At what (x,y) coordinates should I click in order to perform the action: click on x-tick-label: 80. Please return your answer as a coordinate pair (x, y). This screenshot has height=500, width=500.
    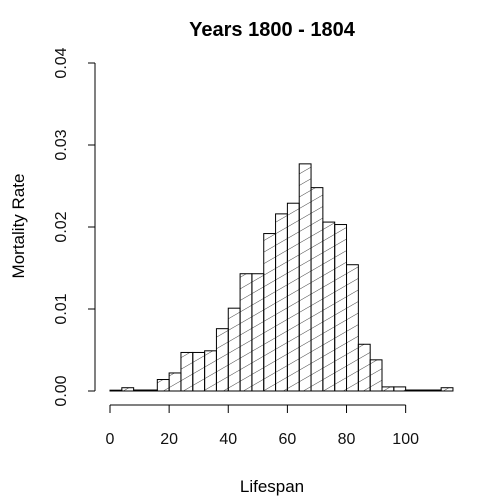
    Looking at the image, I should click on (347, 439).